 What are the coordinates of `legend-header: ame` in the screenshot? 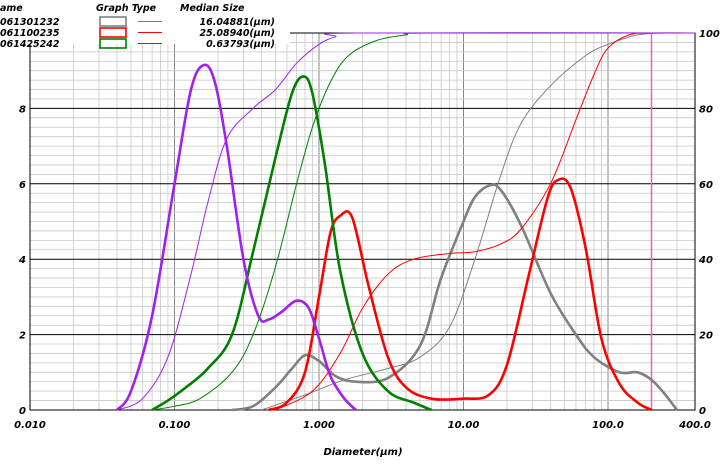 It's located at (11, 8).